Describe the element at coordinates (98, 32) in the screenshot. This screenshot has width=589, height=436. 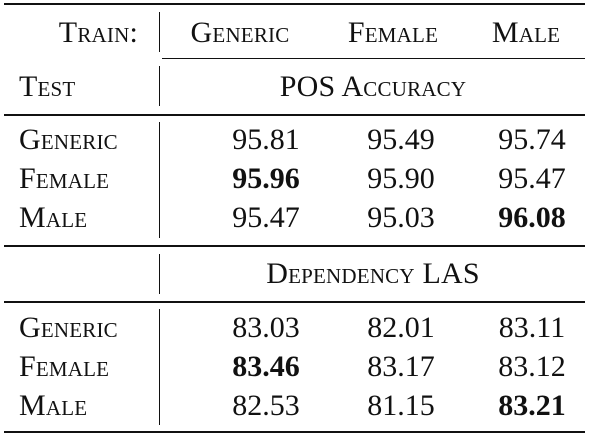
I see `train-label: Train:` at that location.